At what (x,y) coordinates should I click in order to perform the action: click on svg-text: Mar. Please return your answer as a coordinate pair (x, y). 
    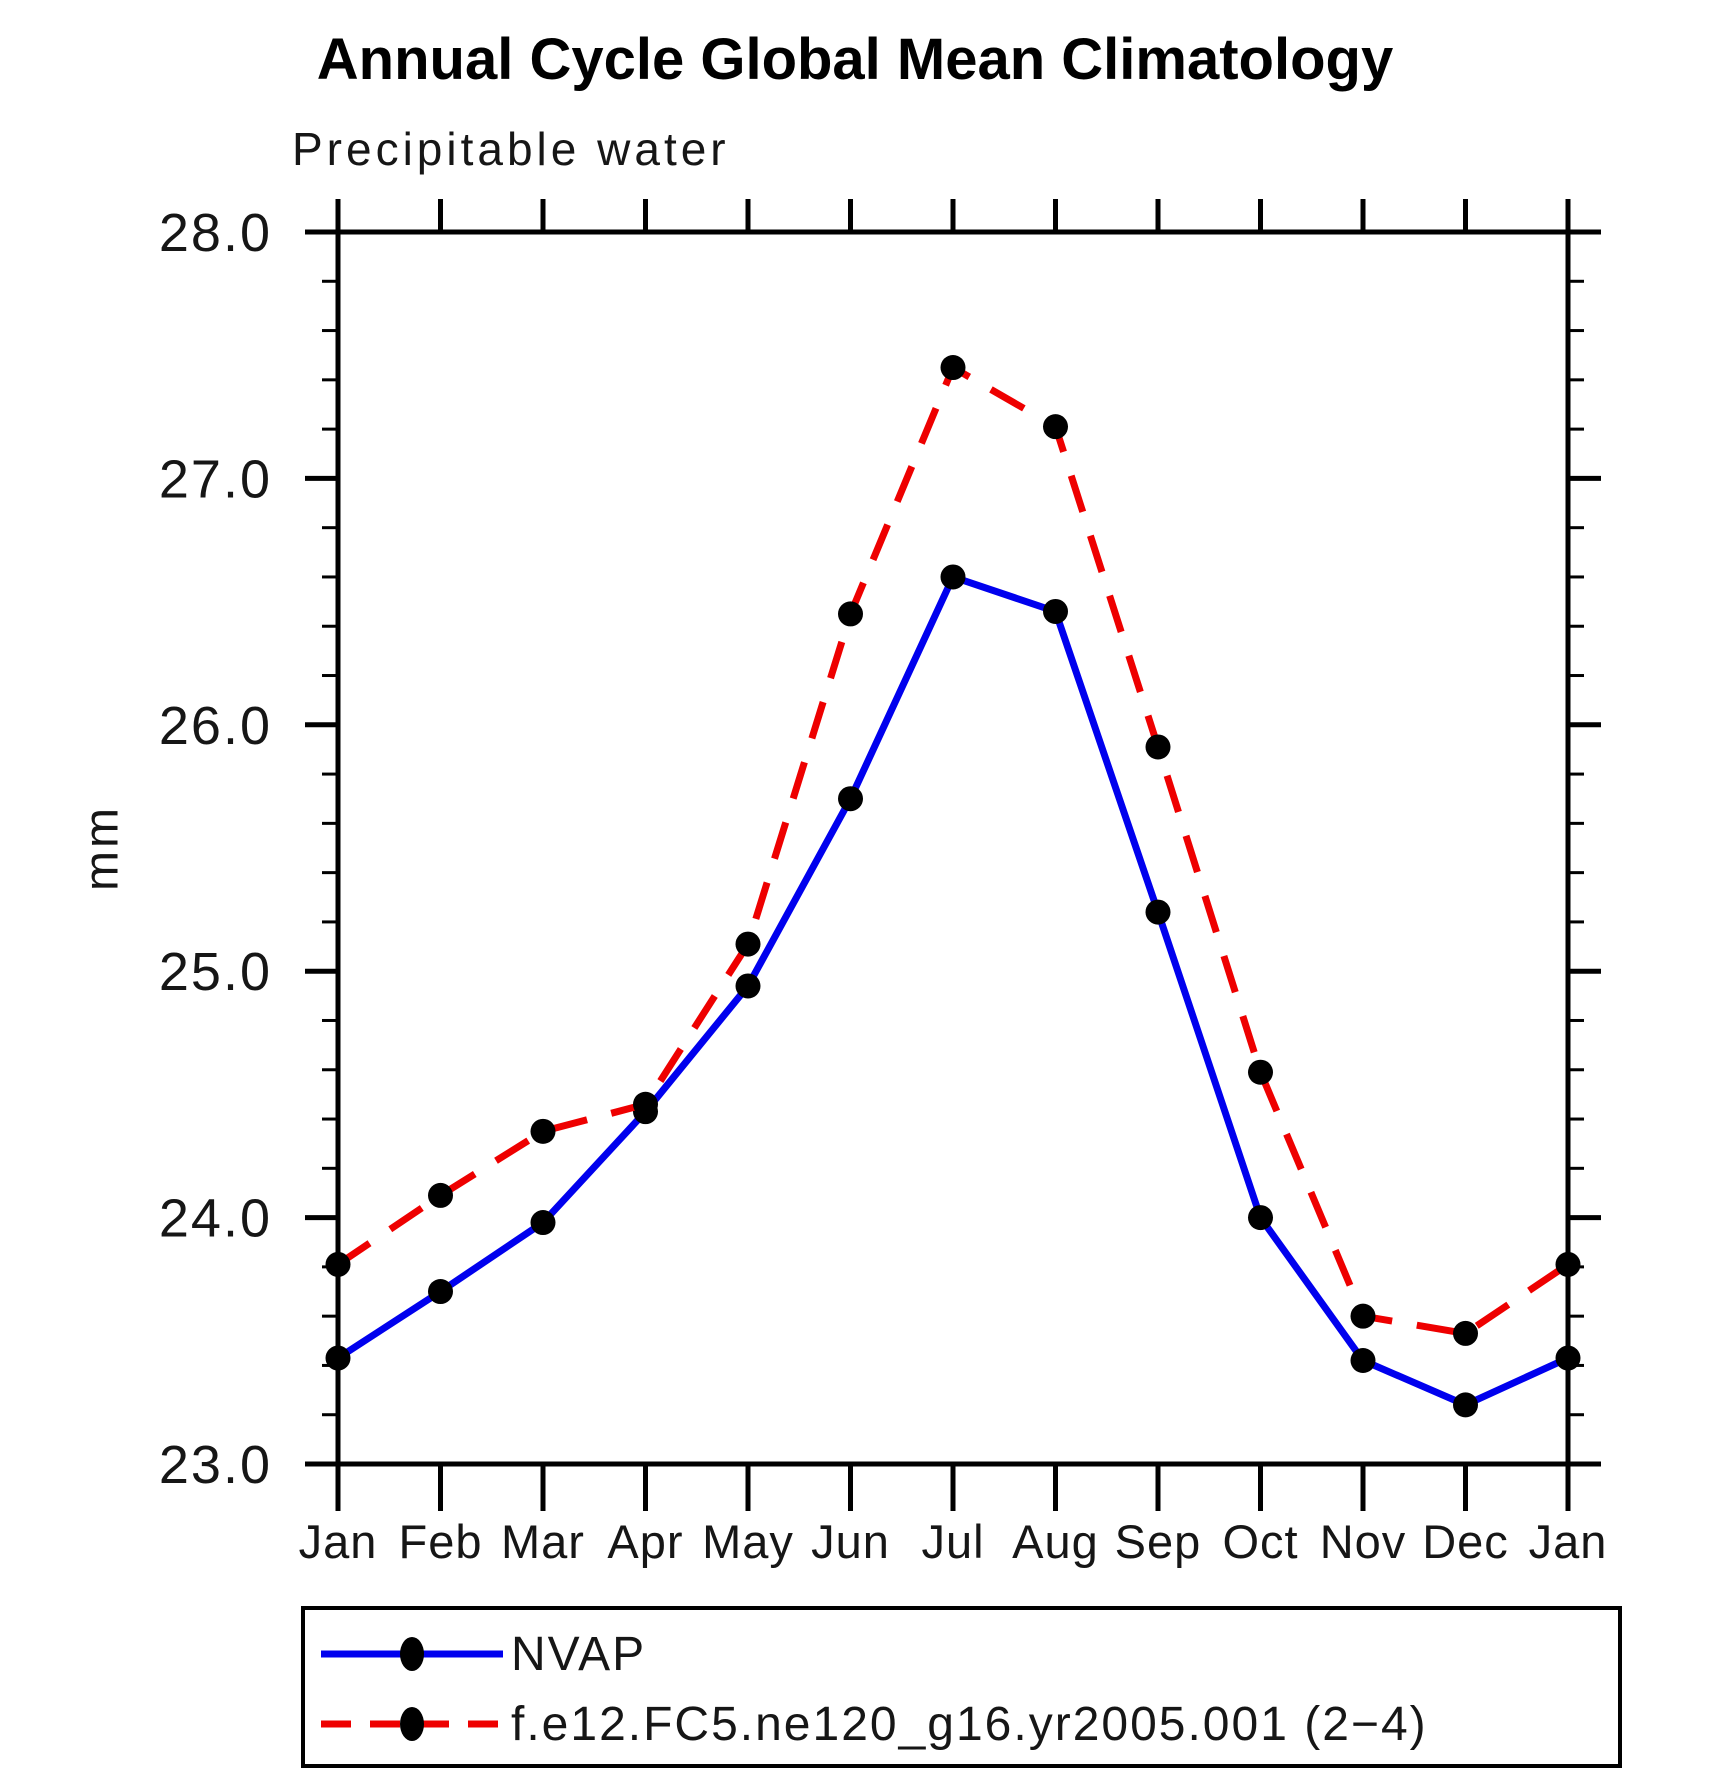
    Looking at the image, I should click on (543, 1541).